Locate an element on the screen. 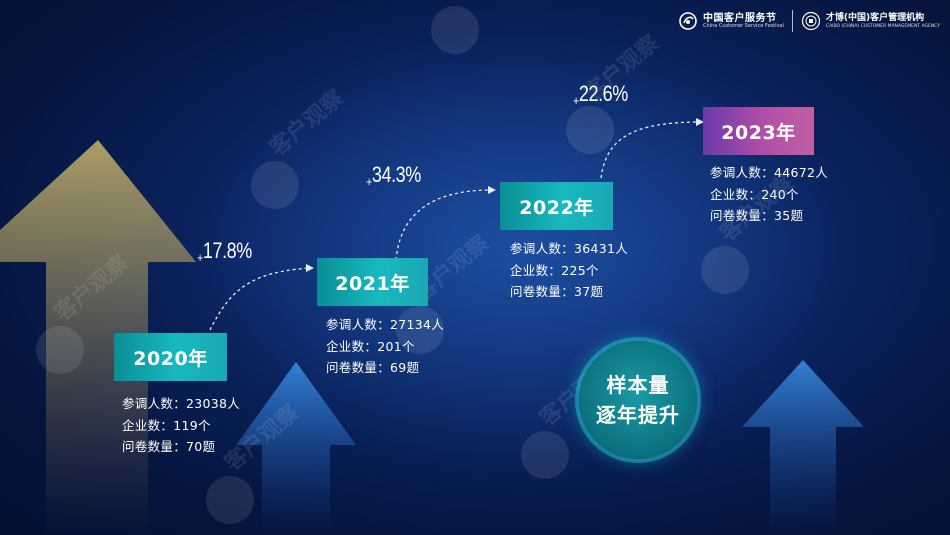  year-box-2023: 2023年 is located at coordinates (758, 131).